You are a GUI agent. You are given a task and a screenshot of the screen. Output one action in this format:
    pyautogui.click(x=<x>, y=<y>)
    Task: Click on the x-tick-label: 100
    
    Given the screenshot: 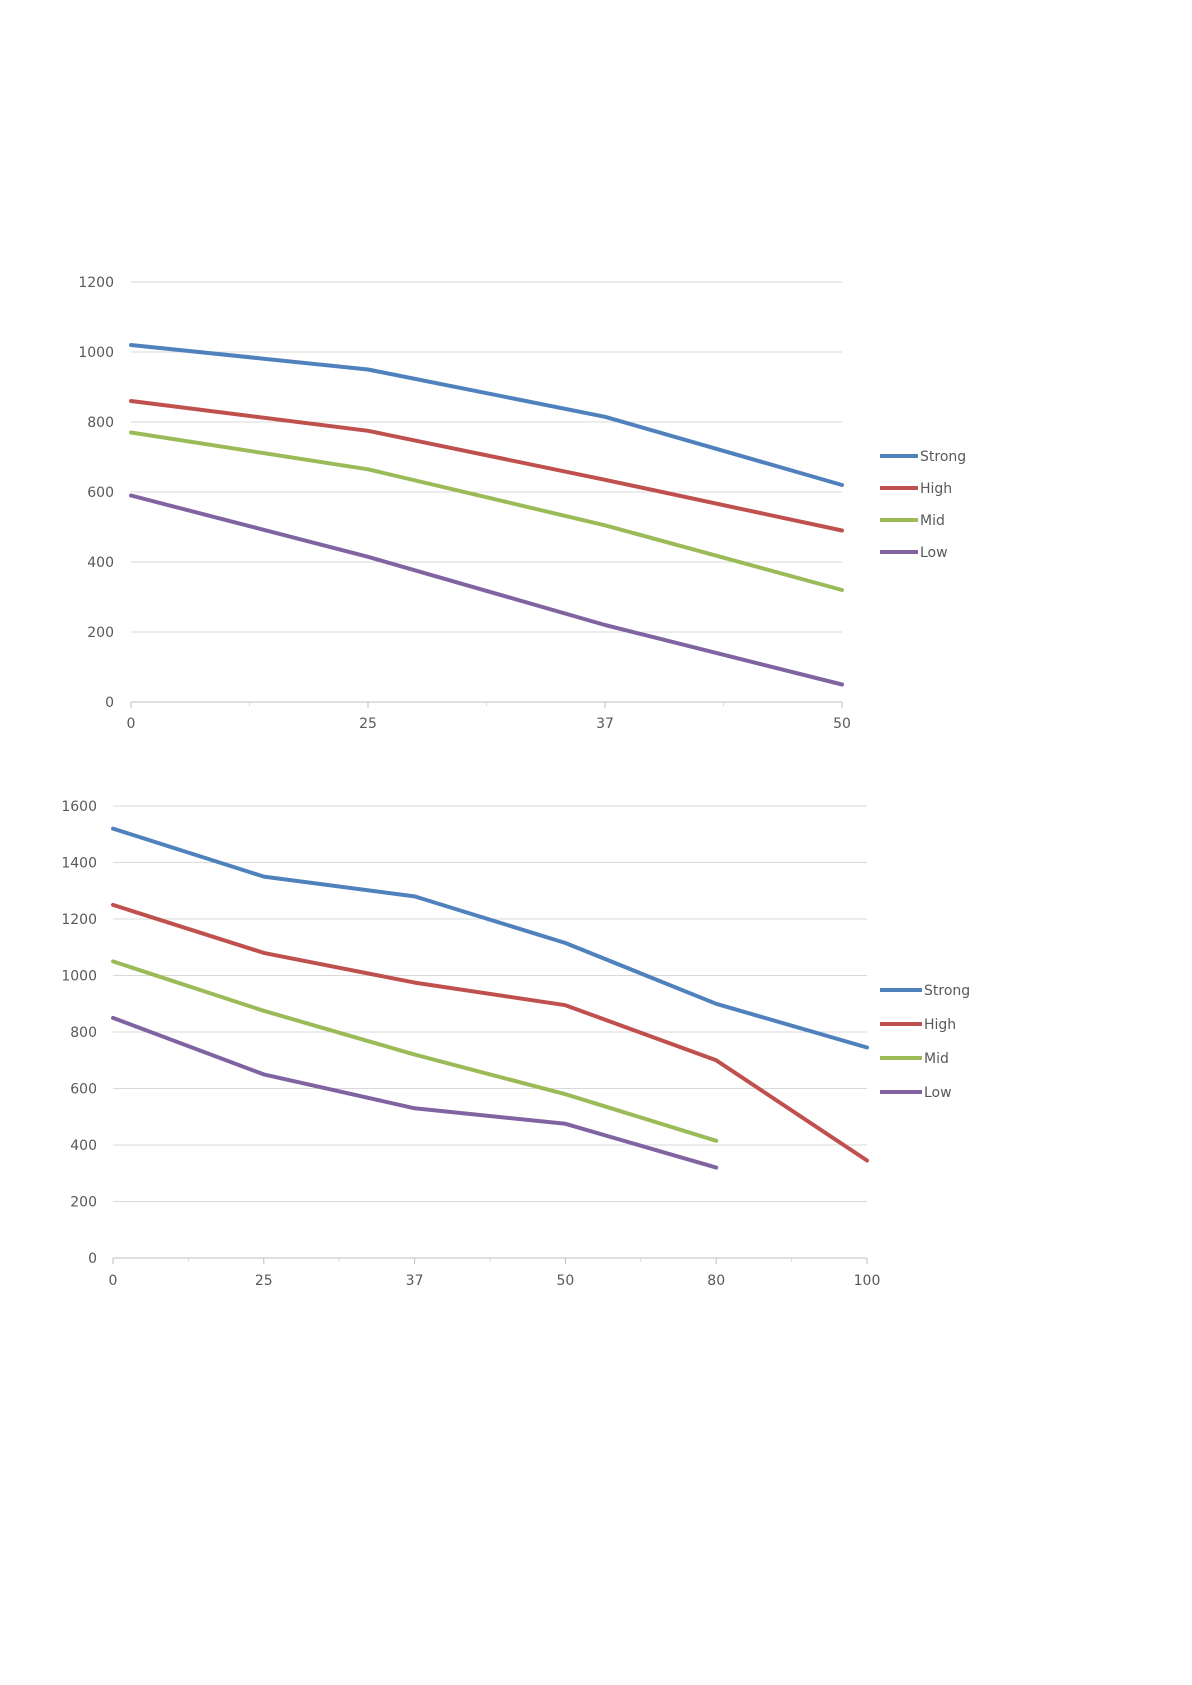 What is the action you would take?
    pyautogui.click(x=867, y=1281)
    